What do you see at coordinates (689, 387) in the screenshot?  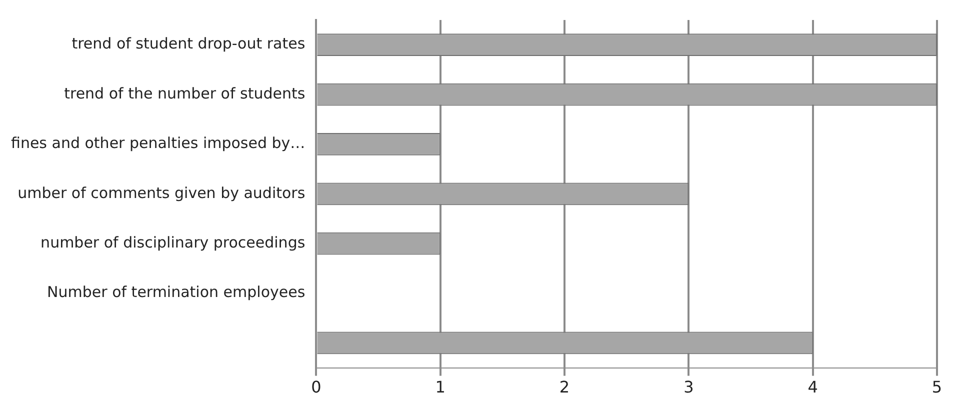 I see `x-tick-label: 3` at bounding box center [689, 387].